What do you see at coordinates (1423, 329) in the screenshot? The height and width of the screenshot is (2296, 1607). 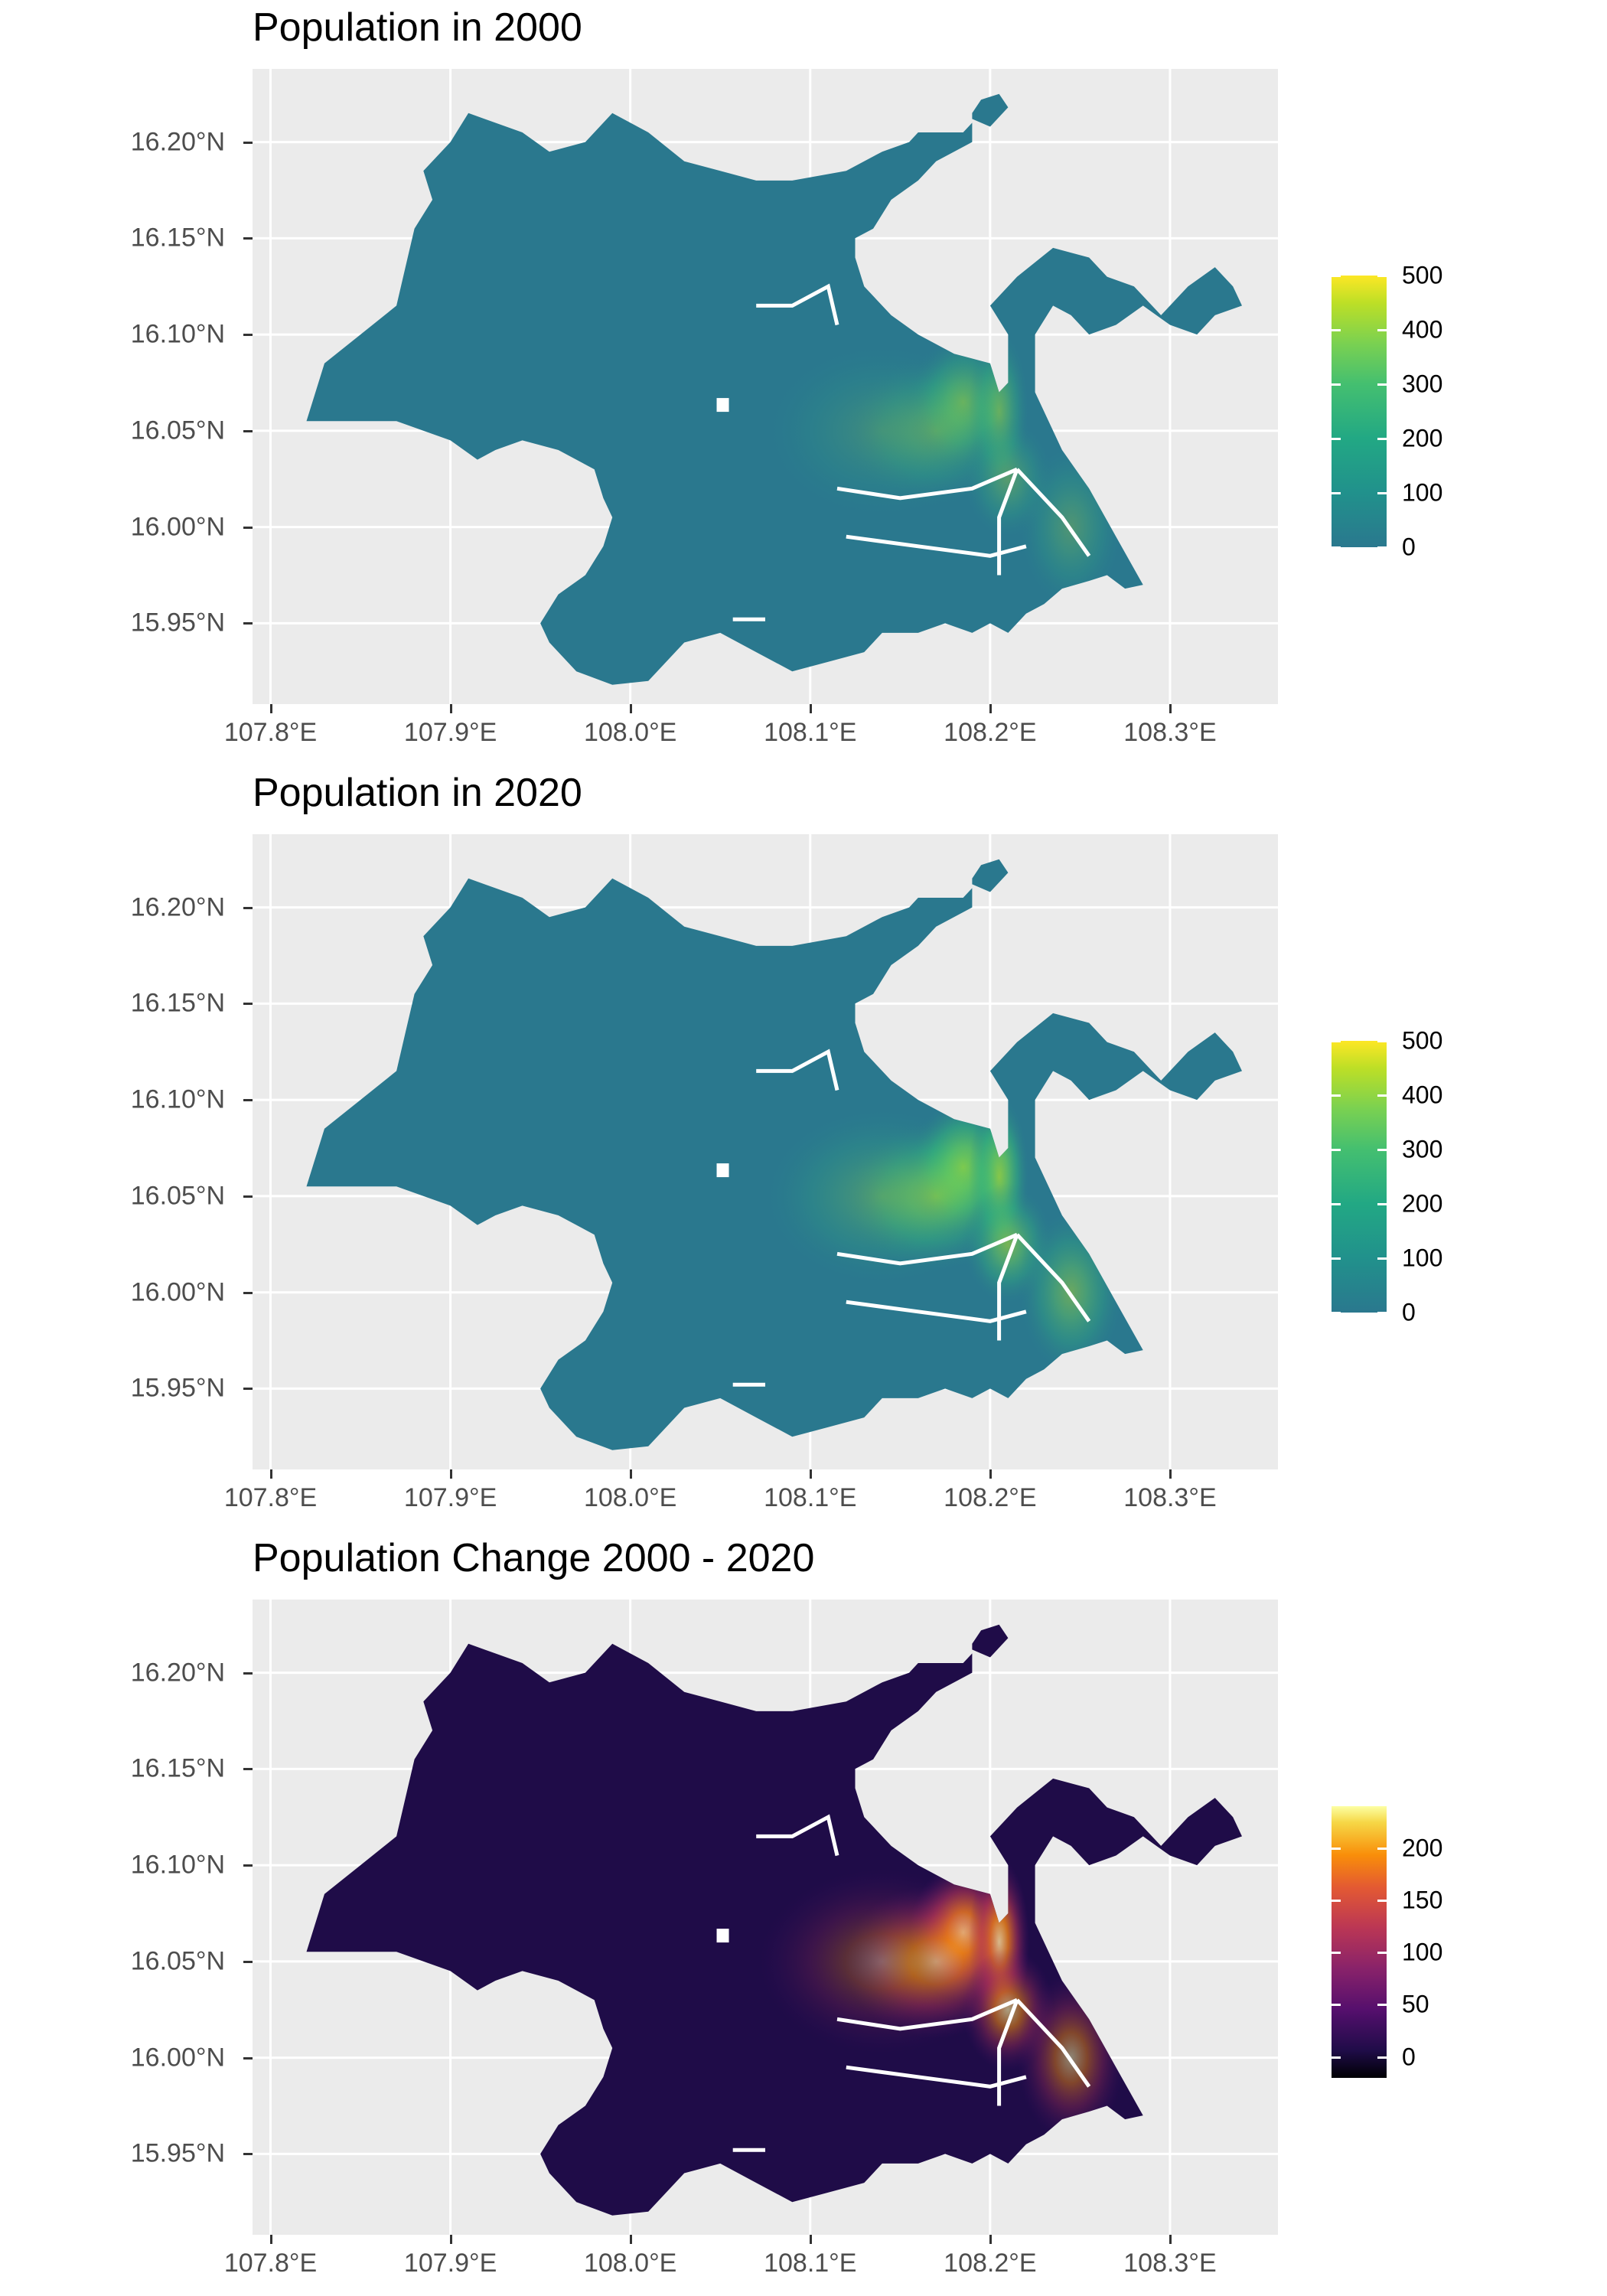 I see `legend-label: 400` at bounding box center [1423, 329].